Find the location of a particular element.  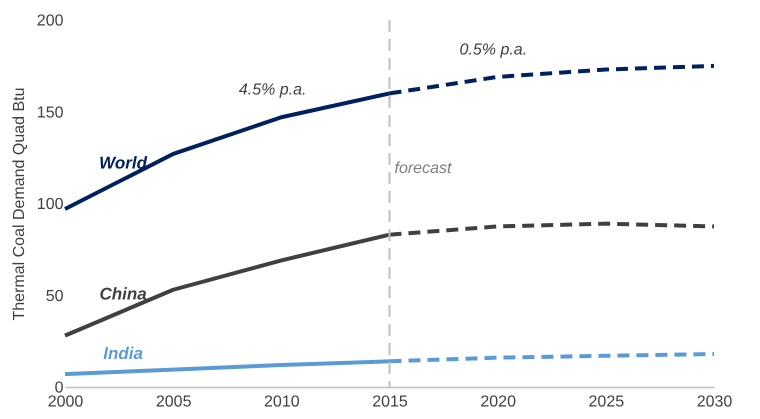

y-tick-label: 0 is located at coordinates (59, 388).